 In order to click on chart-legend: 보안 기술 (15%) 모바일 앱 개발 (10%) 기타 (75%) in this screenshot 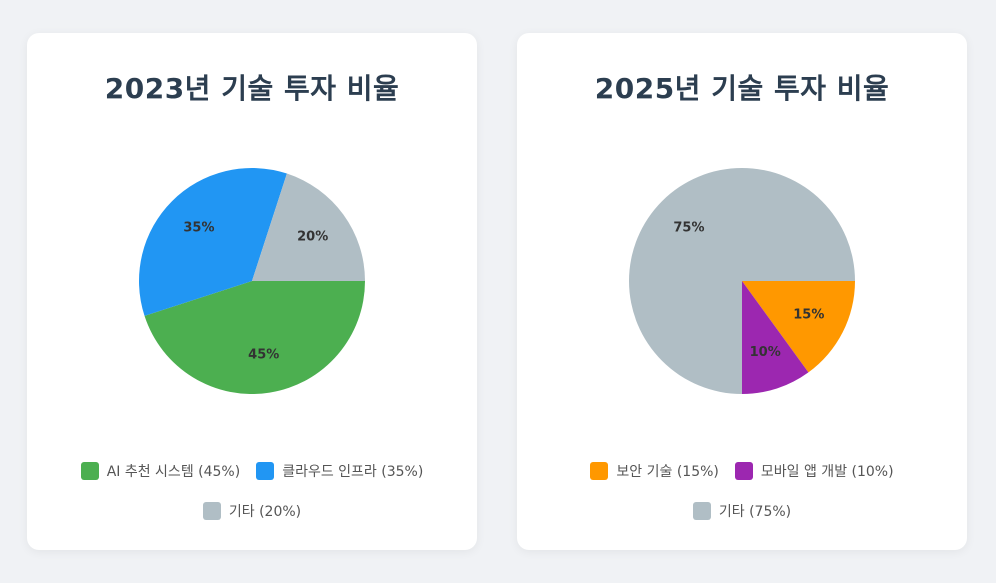, I will do `click(742, 491)`.